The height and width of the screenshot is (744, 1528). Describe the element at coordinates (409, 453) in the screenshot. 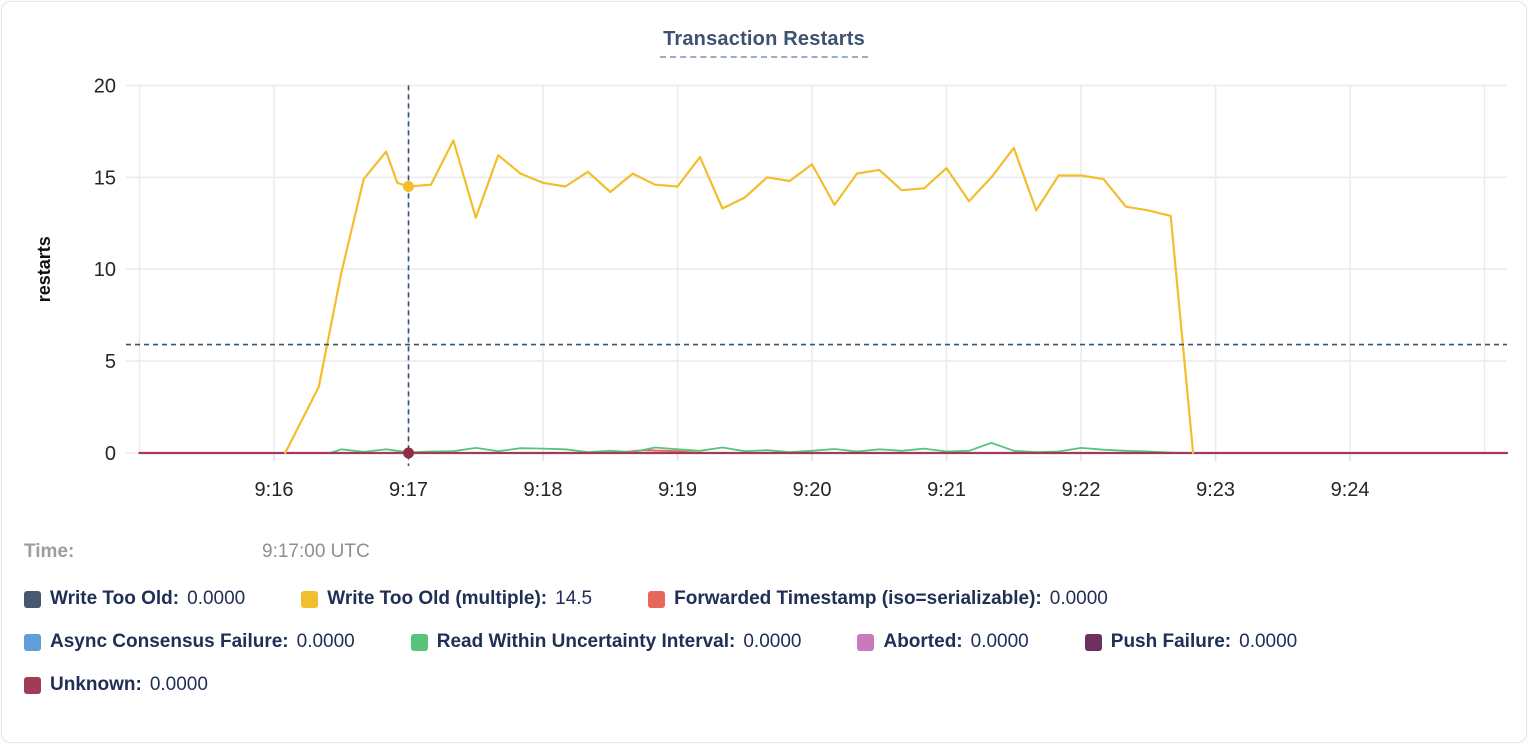

I see `hover-dot-unknown` at that location.